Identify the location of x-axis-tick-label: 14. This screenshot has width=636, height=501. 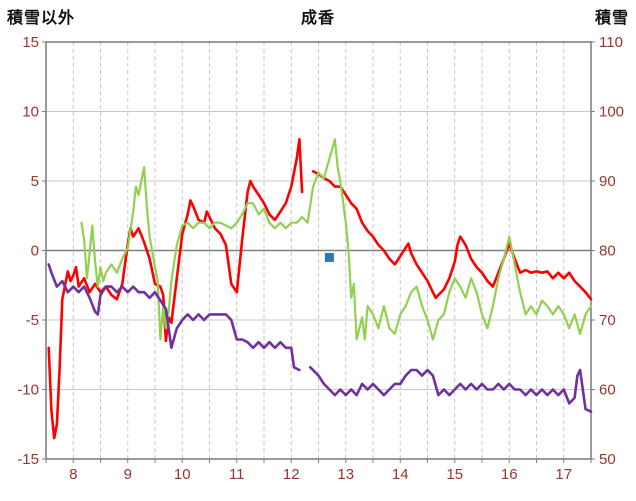
(400, 474).